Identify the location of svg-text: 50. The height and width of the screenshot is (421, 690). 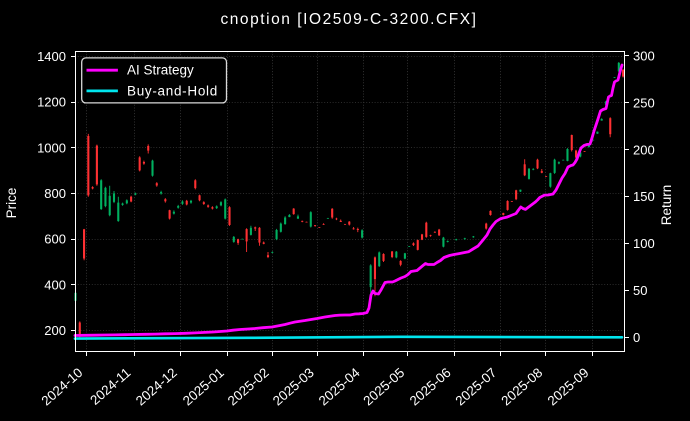
(640, 290).